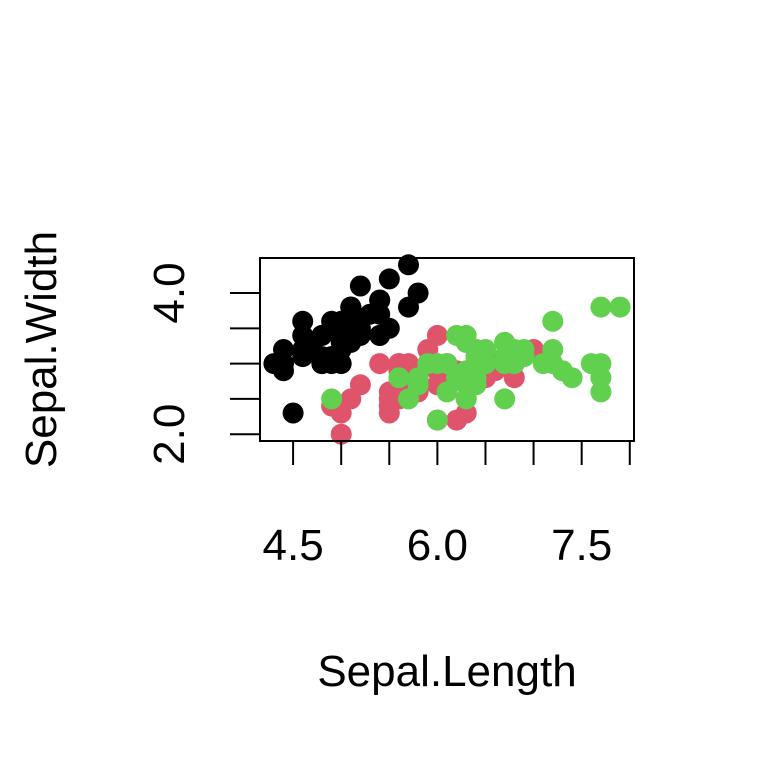 The image size is (768, 768). Describe the element at coordinates (446, 671) in the screenshot. I see `x-axis-title: Sepal.Length` at that location.